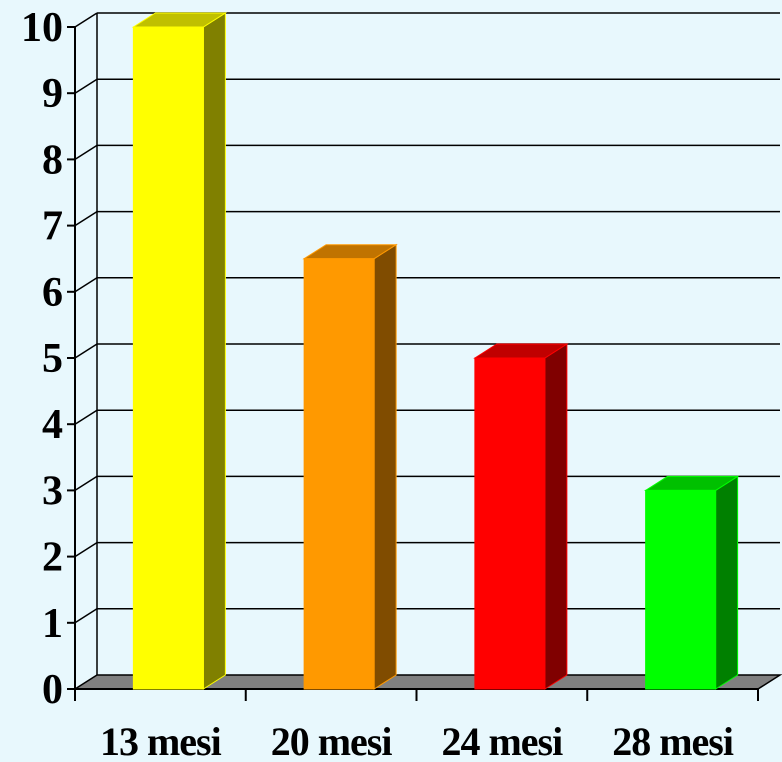 The image size is (782, 762). Describe the element at coordinates (332, 740) in the screenshot. I see `category-label: 20 mesi` at that location.